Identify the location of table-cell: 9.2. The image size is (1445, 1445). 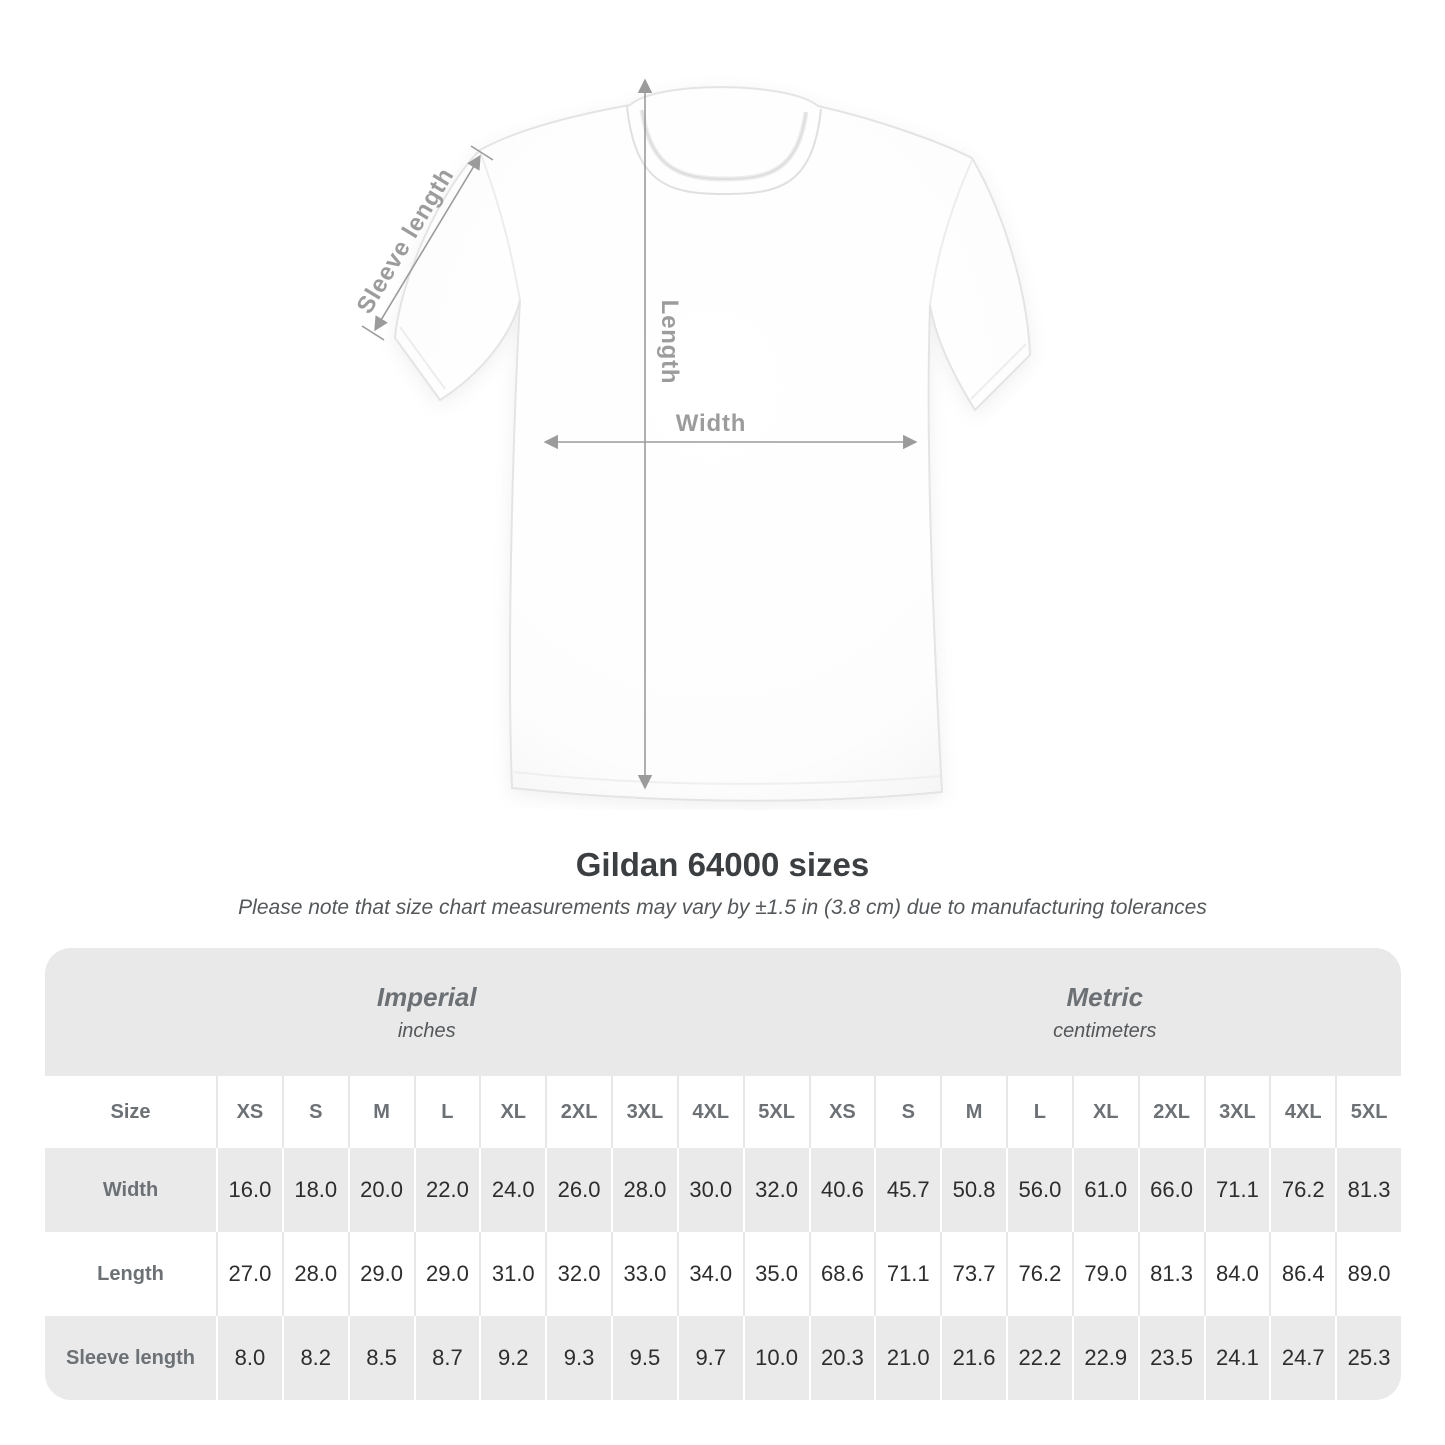
(512, 1358).